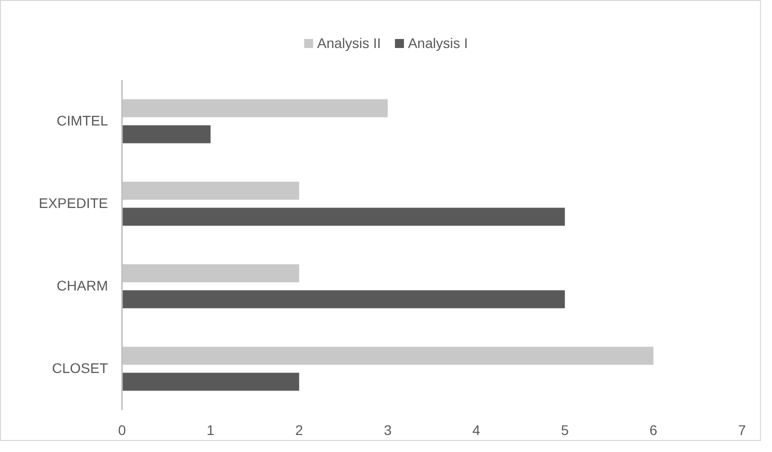 This screenshot has width=772, height=452. Describe the element at coordinates (564, 430) in the screenshot. I see `x-tick-label: 5` at that location.